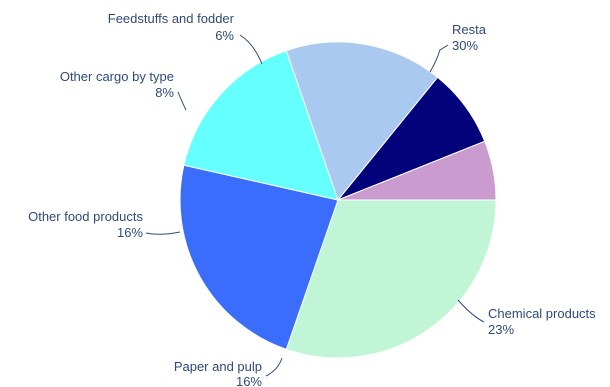  Describe the element at coordinates (163, 233) in the screenshot. I see `leader-line-other-food-products` at that location.